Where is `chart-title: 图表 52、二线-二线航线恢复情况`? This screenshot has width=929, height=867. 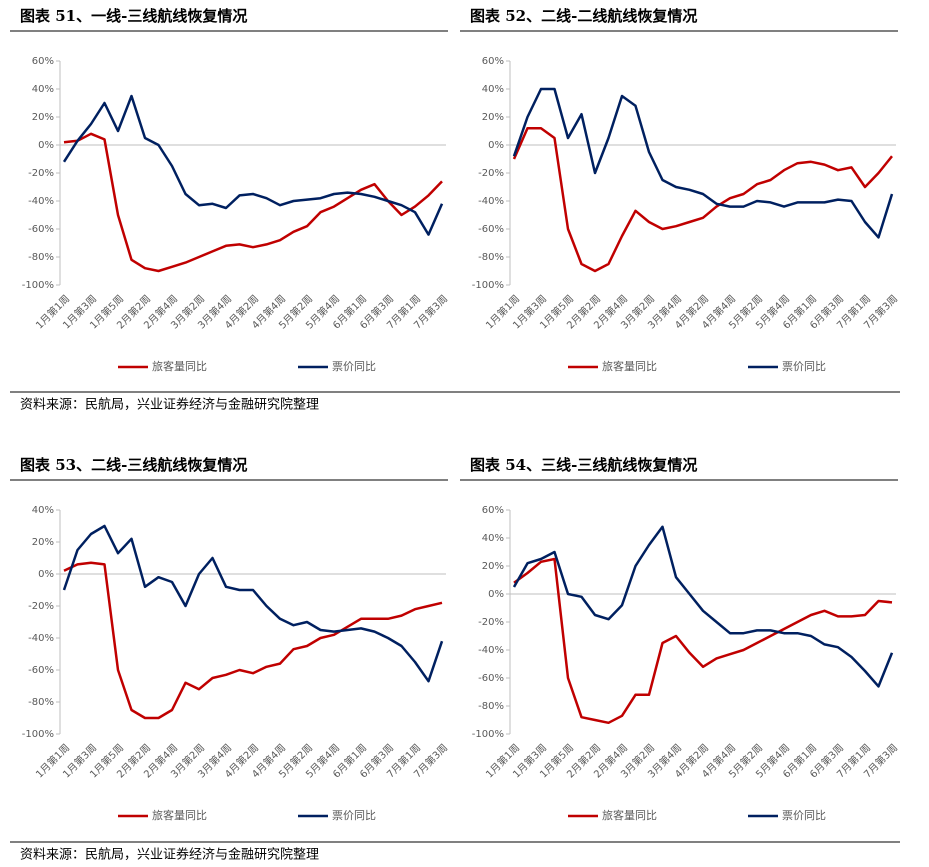
chart-title: 图表 52、二线-二线航线恢复情况 is located at coordinates (583, 16).